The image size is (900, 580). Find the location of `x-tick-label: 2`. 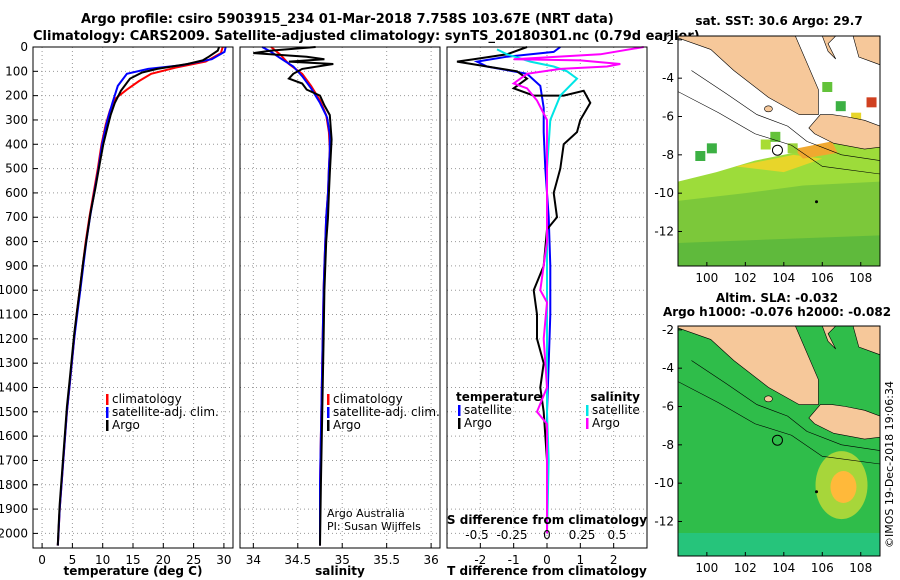

x-tick-label: 2 is located at coordinates (614, 560).